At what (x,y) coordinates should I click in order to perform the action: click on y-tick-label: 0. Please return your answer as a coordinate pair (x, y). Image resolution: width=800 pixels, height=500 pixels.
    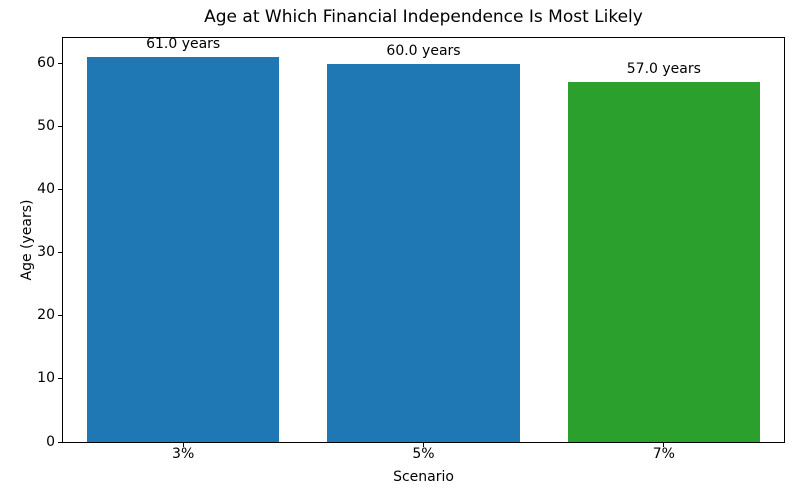
    Looking at the image, I should click on (50, 441).